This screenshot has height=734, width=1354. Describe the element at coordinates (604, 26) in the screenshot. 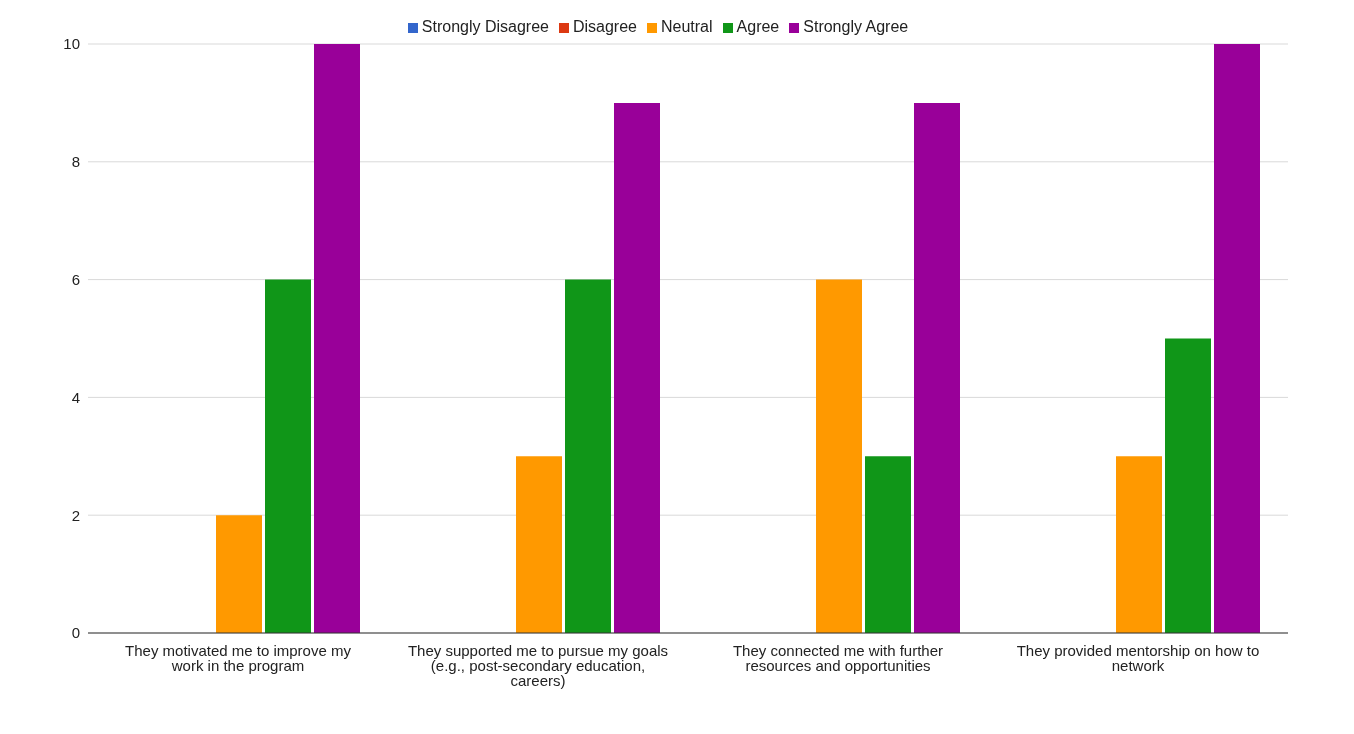

I see `legend-label: Disagree` at that location.